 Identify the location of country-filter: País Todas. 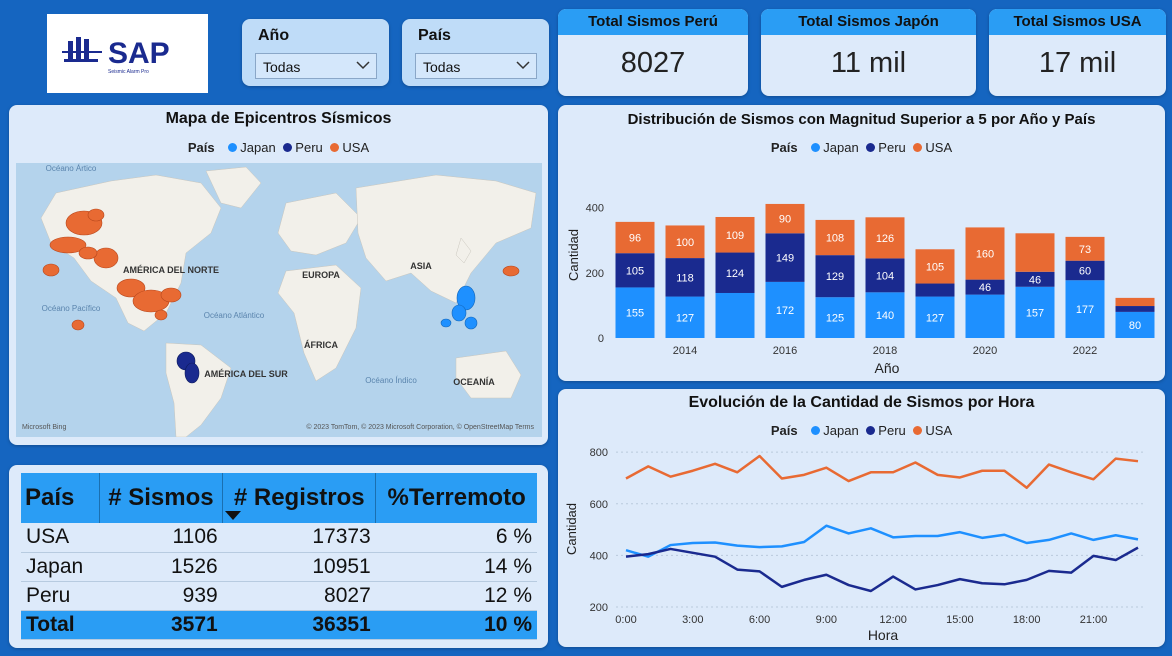
(475, 52).